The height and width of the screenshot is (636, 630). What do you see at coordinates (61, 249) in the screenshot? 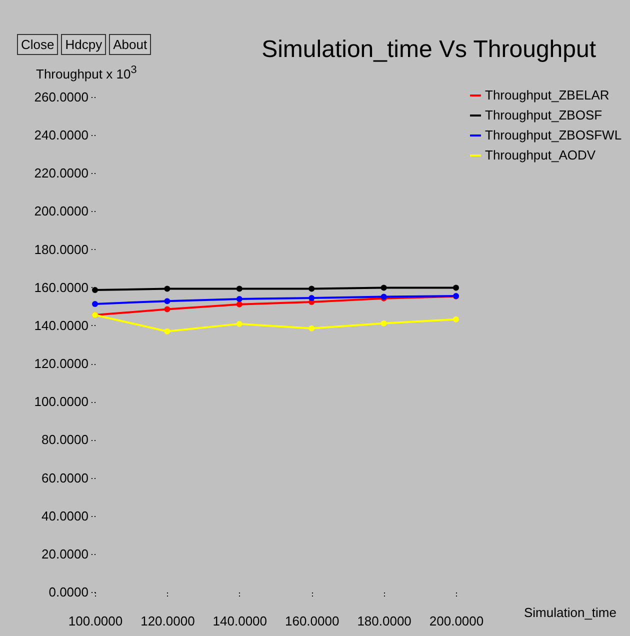
I see `y-tick-label: 180.0000` at bounding box center [61, 249].